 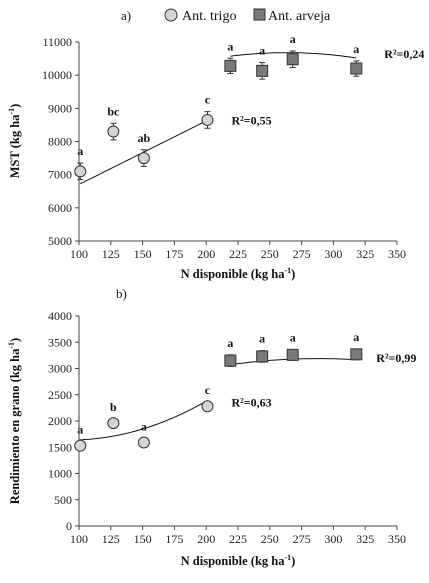 I want to click on fit-lines: R²=0,63 R²=0,99, so click(x=248, y=396).